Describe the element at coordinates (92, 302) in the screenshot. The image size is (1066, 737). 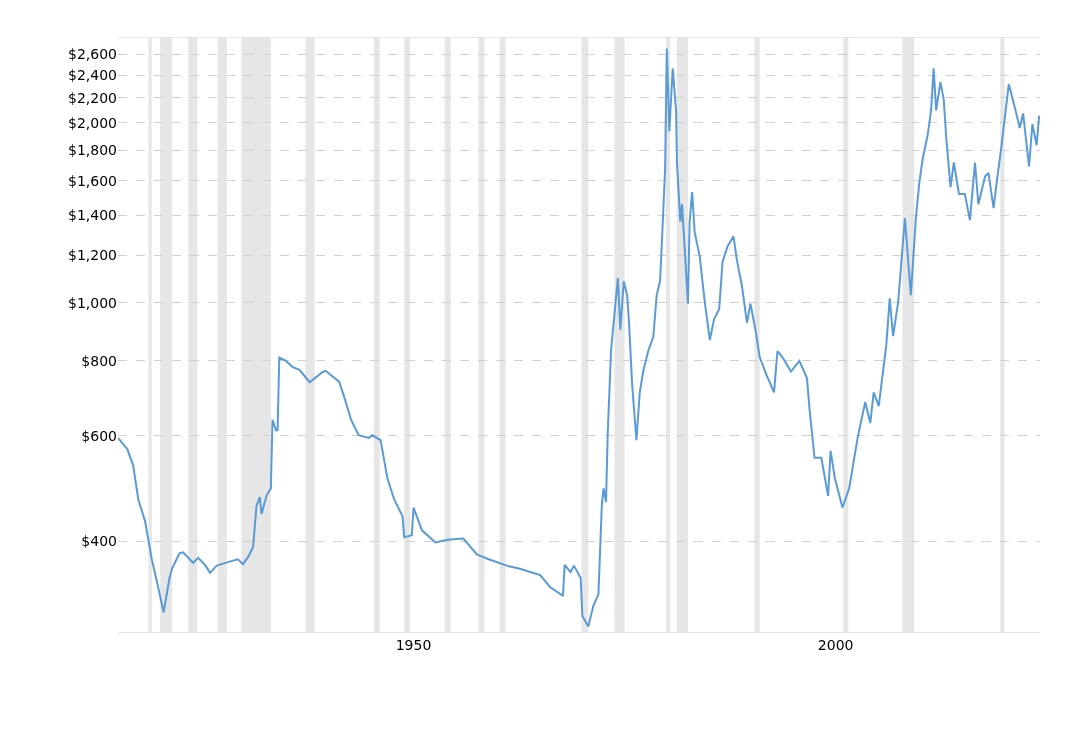
I see `y-tick-label: $1,000` at that location.